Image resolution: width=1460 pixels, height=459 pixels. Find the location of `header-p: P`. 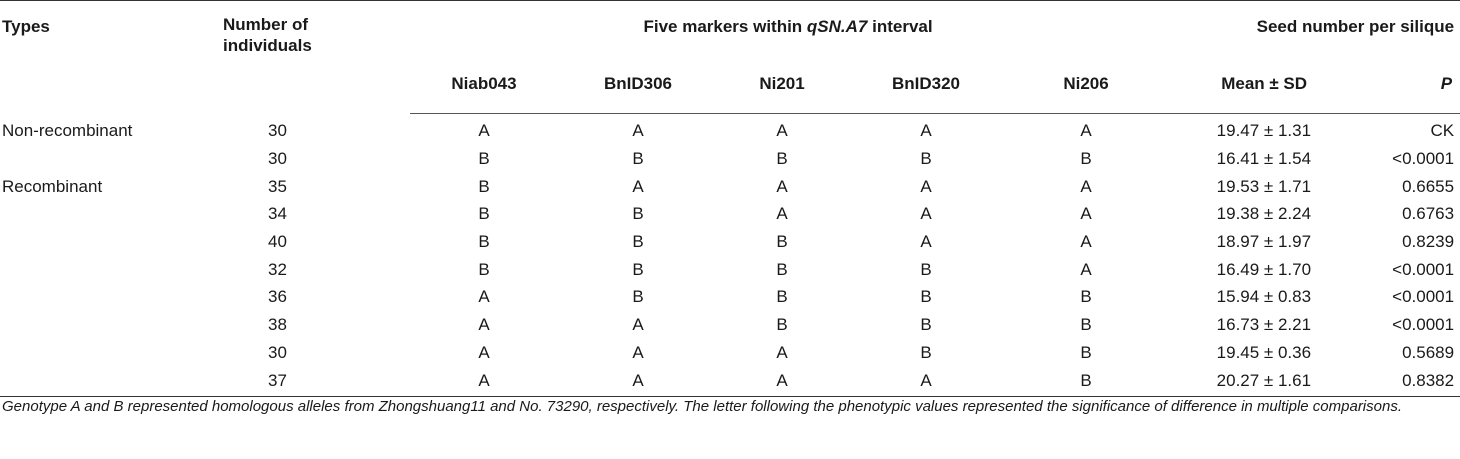

header-p: P is located at coordinates (1405, 84).